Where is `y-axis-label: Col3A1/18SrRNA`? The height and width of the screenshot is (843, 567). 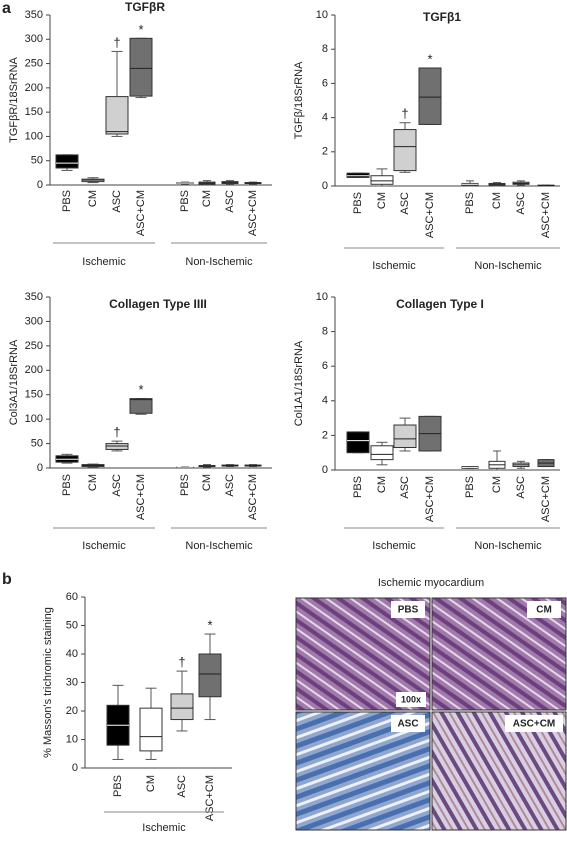
y-axis-label: Col3A1/18SrRNA is located at coordinates (14, 382).